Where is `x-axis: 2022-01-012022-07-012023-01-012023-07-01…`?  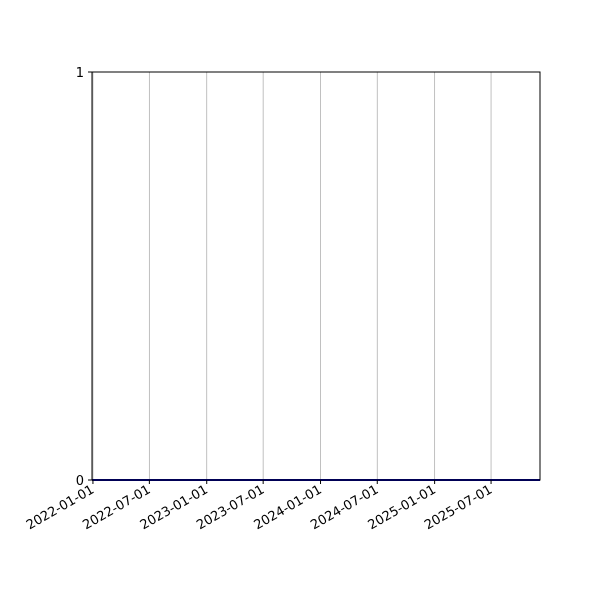
x-axis: 2022-01-012022-07-012023-01-012023-07-01… is located at coordinates (259, 506).